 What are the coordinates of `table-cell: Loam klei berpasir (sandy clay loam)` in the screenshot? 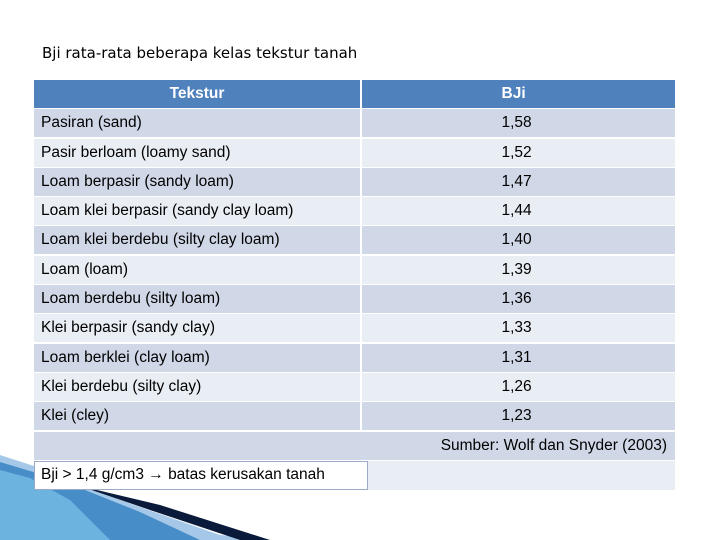 It's located at (197, 211).